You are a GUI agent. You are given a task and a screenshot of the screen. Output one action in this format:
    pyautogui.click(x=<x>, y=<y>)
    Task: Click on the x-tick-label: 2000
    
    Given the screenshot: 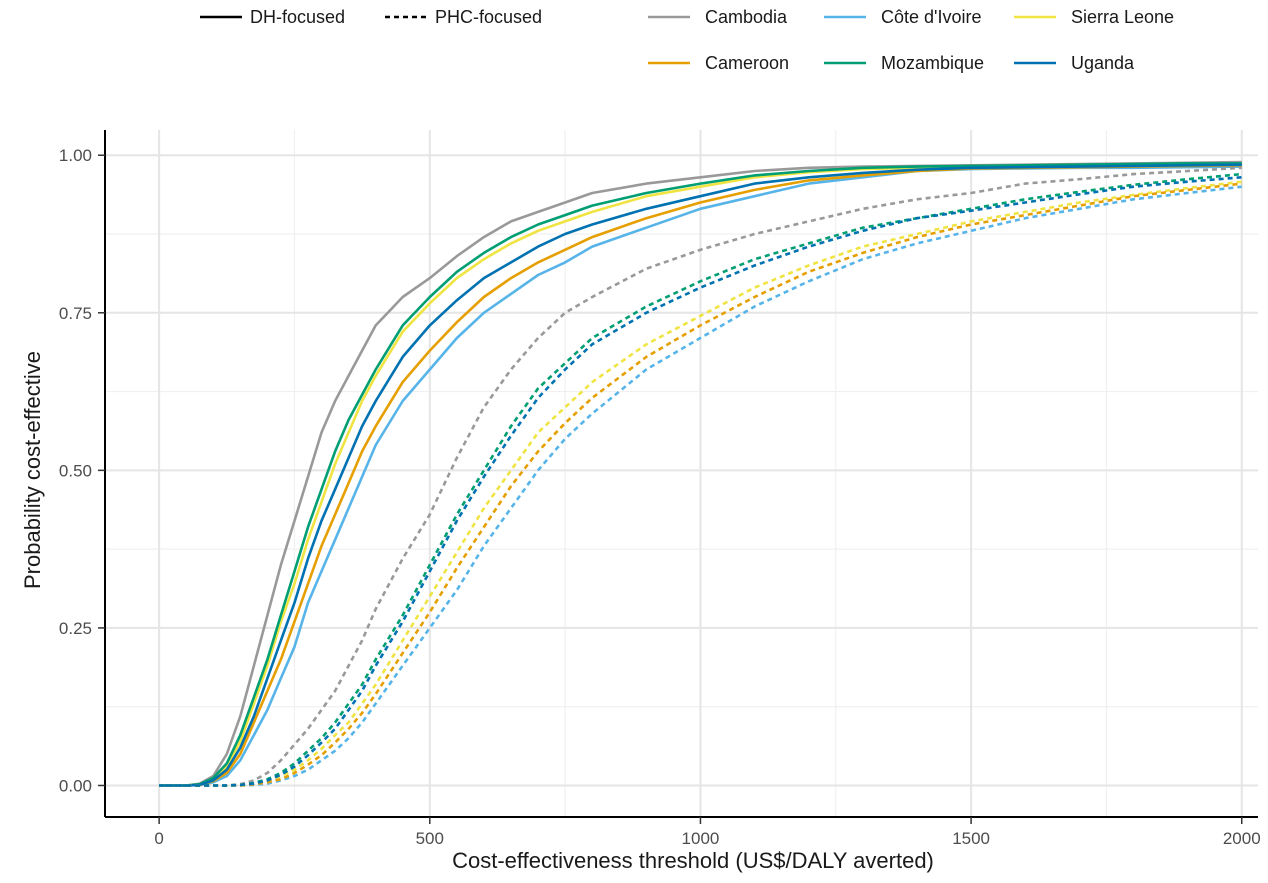 What is the action you would take?
    pyautogui.click(x=1242, y=838)
    